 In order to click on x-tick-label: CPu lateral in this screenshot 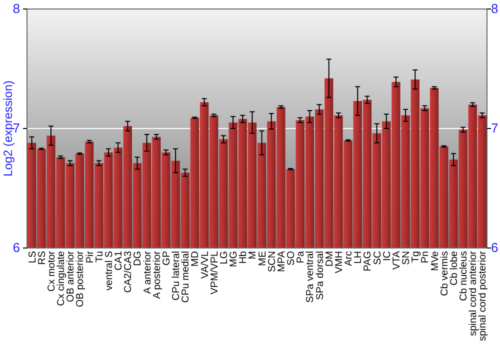, I will do `click(176, 275)`.